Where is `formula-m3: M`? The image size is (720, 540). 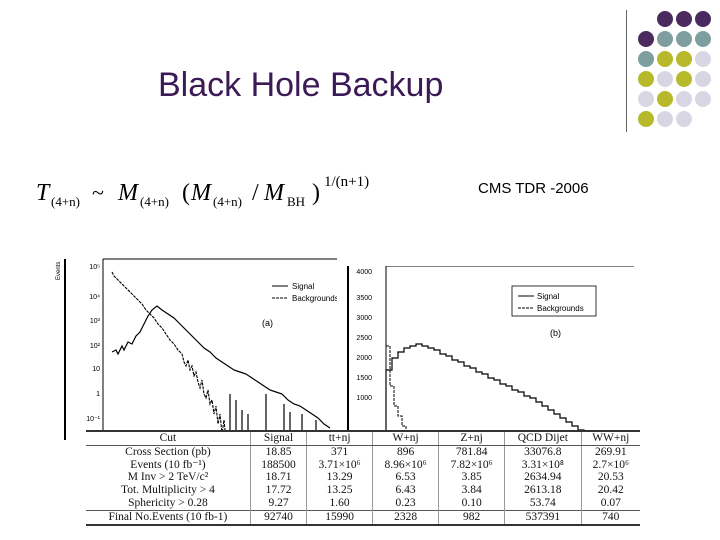
formula-m3: M is located at coordinates (274, 193).